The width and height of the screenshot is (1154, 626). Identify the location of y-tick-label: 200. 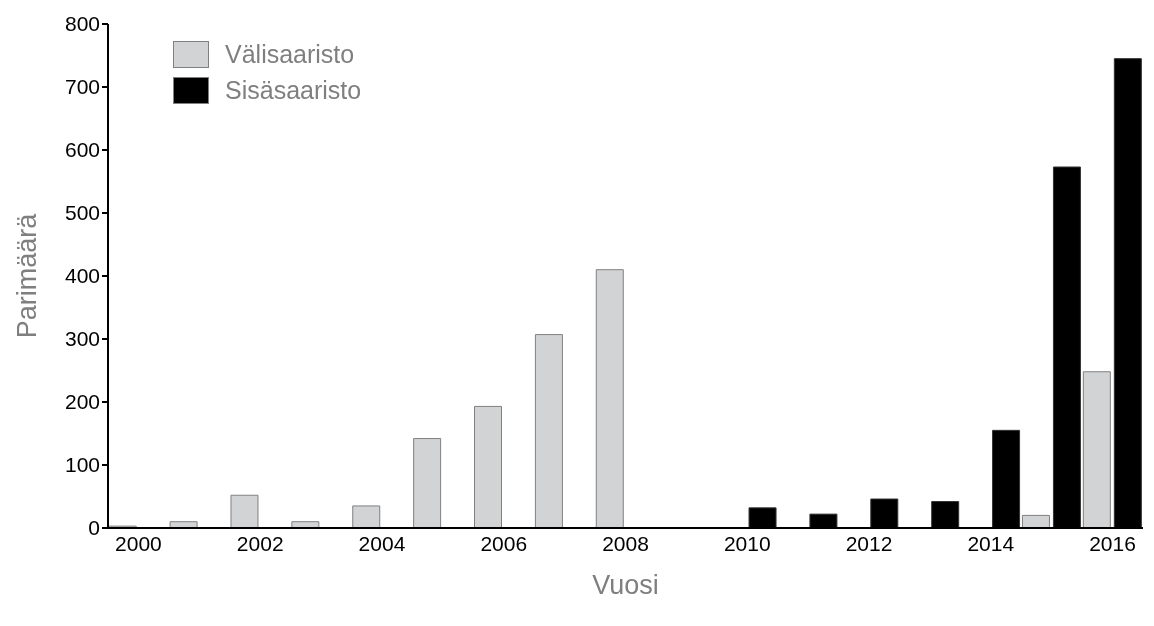
(82, 402).